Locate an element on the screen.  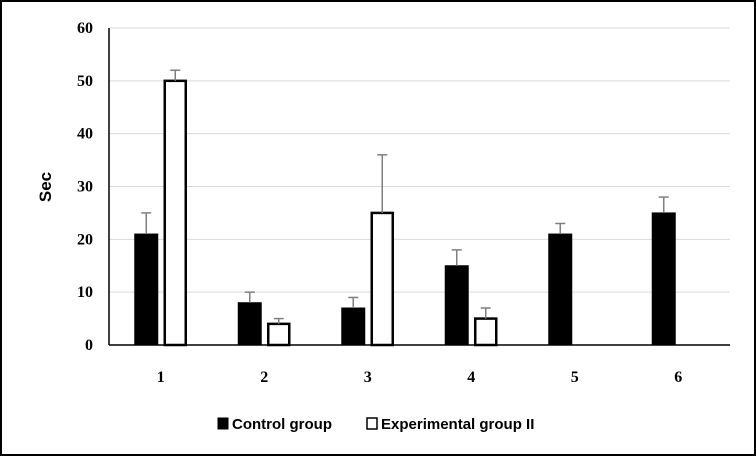
y-tick-label: 50 is located at coordinates (85, 81).